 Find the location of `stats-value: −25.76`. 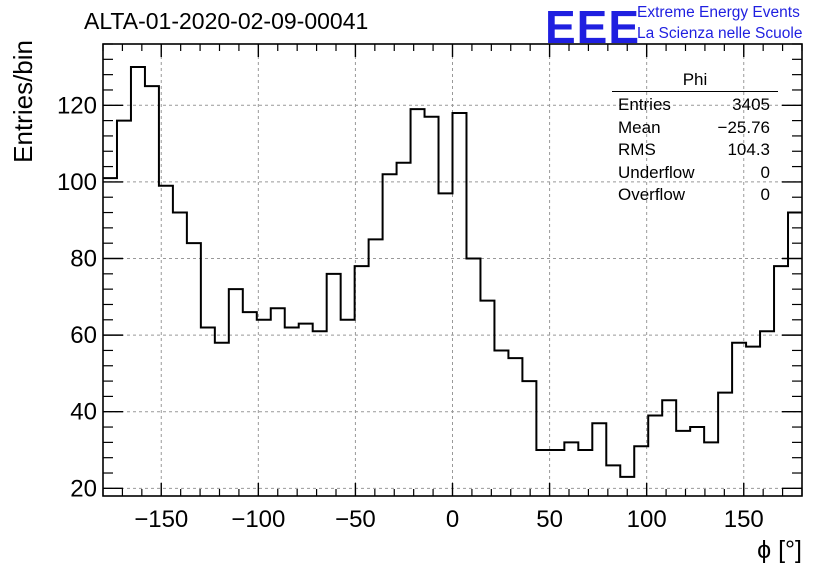

stats-value: −25.76 is located at coordinates (743, 127).